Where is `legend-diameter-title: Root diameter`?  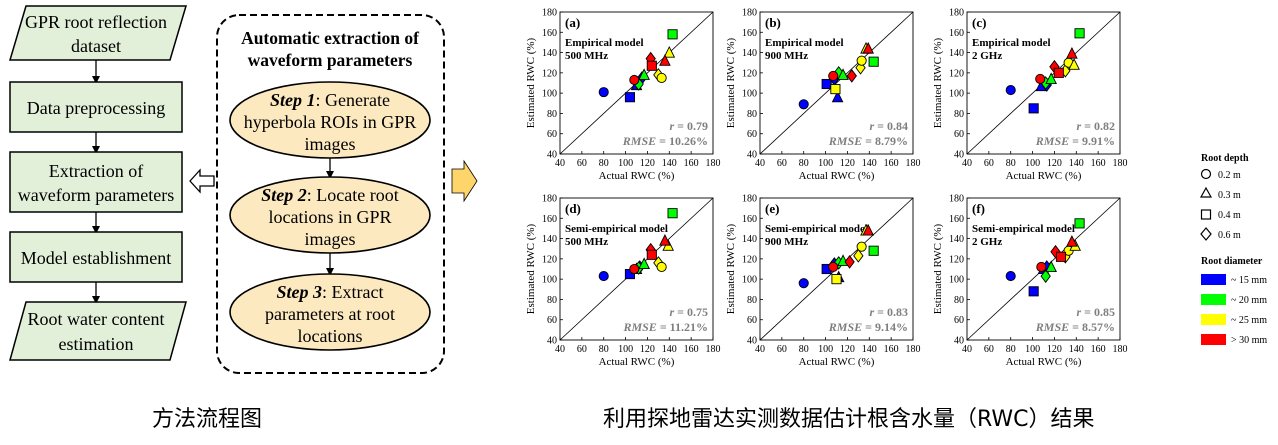
legend-diameter-title: Root diameter is located at coordinates (1232, 261).